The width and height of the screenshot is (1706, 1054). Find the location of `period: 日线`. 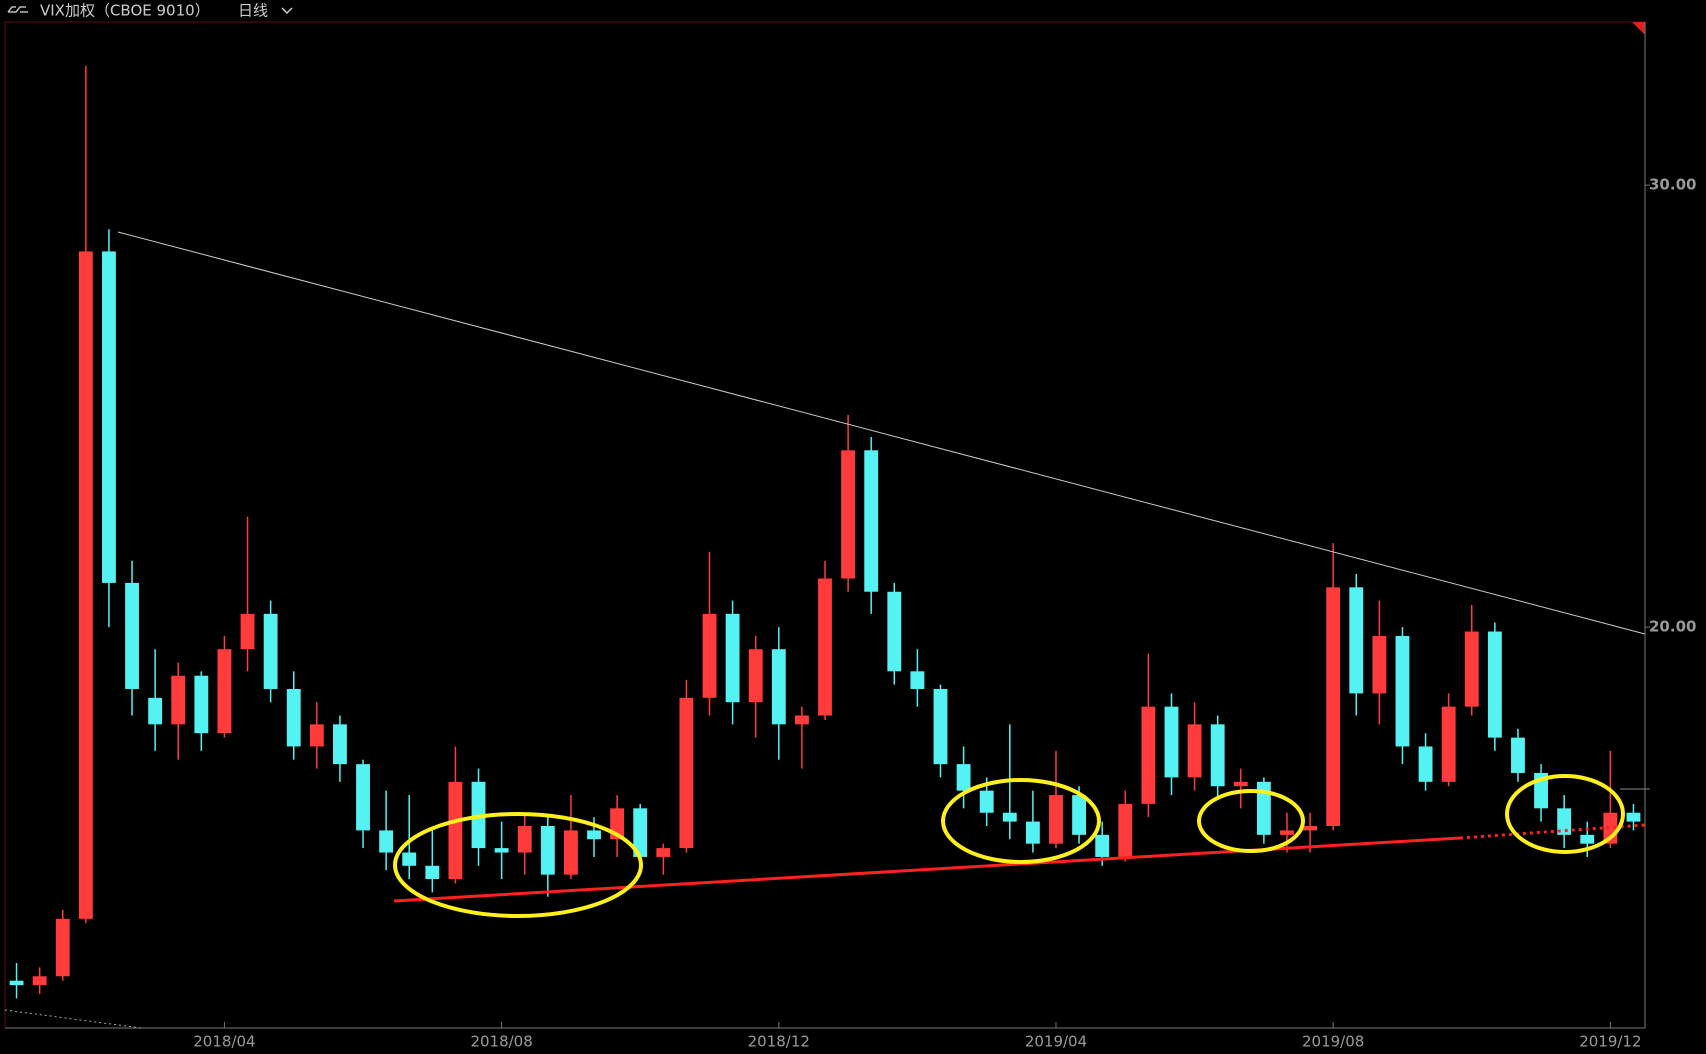

period: 日线 is located at coordinates (253, 11).